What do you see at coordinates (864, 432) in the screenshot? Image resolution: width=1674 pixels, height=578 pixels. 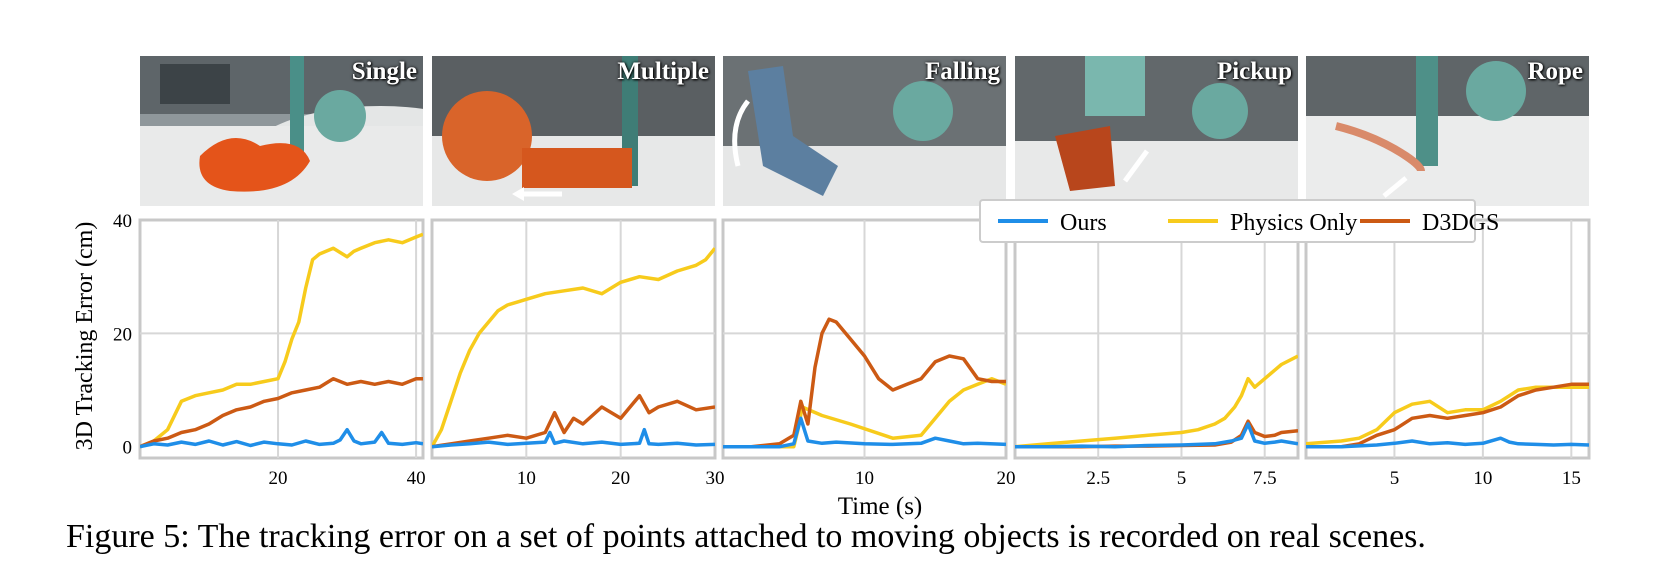 I see `series-line-ours-falling` at bounding box center [864, 432].